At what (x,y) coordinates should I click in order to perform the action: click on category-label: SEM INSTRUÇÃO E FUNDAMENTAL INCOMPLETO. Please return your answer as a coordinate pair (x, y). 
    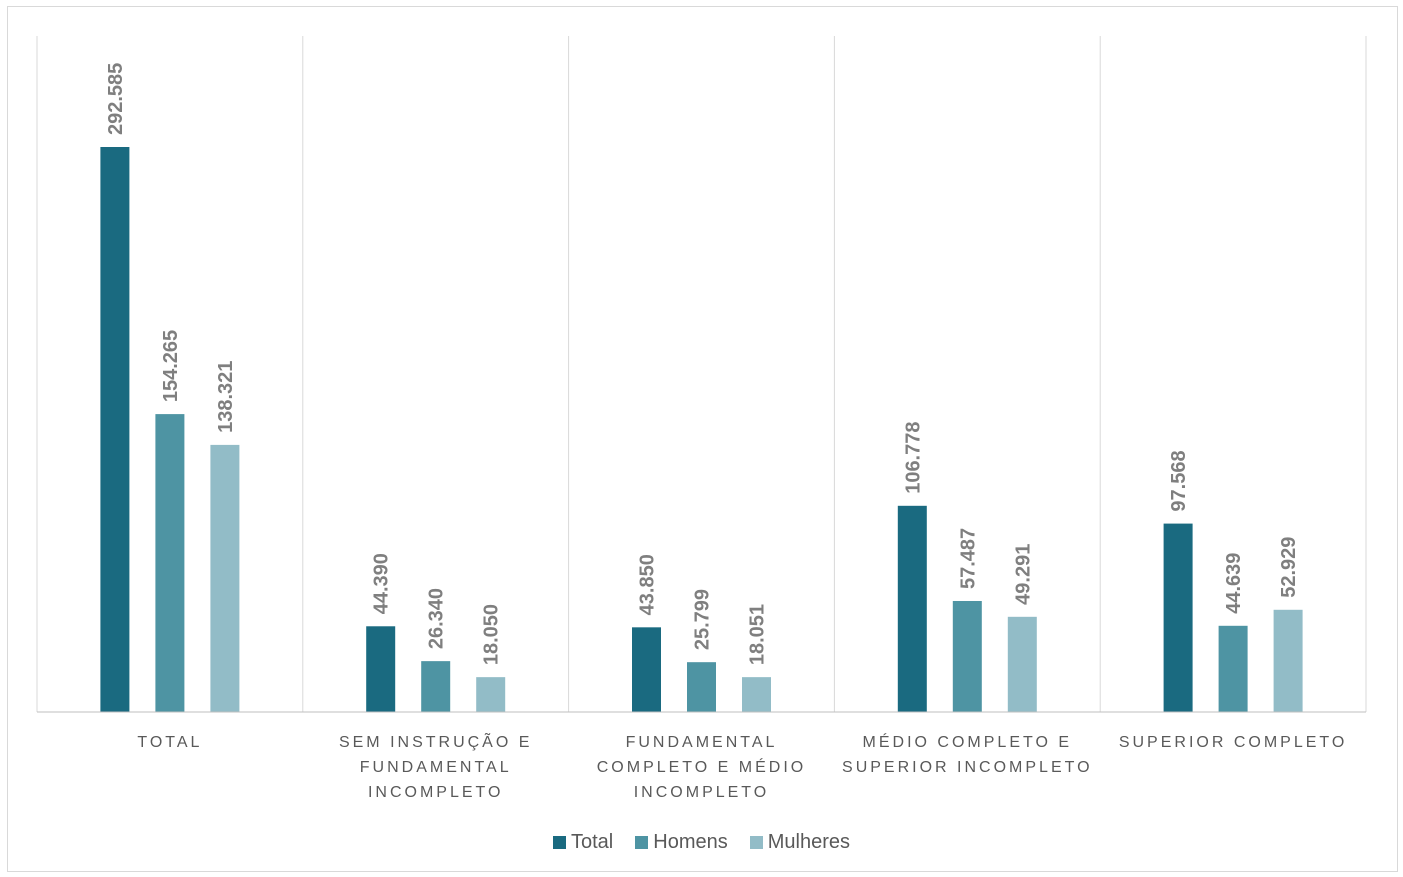
    Looking at the image, I should click on (435, 767).